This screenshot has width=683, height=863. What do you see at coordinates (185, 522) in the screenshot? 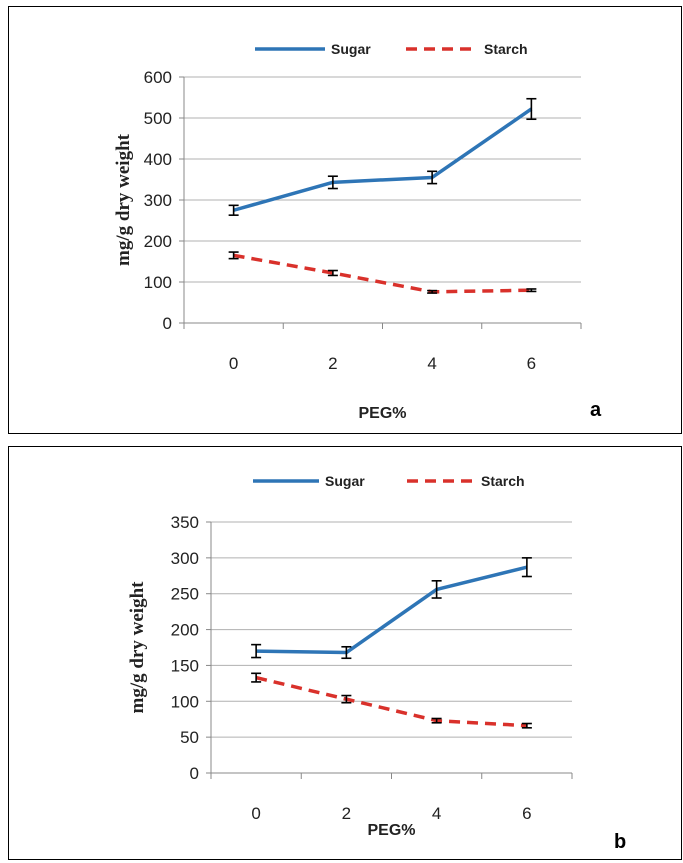
I see `y-tick-label: 350` at bounding box center [185, 522].